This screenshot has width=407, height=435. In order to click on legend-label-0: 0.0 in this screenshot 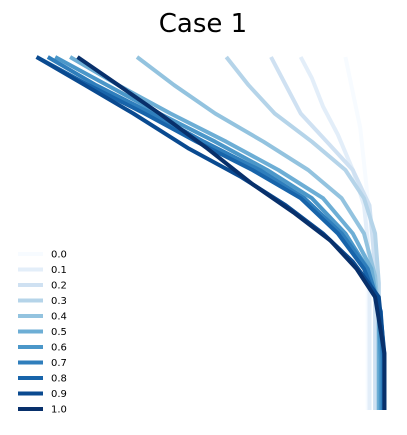, I will do `click(59, 255)`.